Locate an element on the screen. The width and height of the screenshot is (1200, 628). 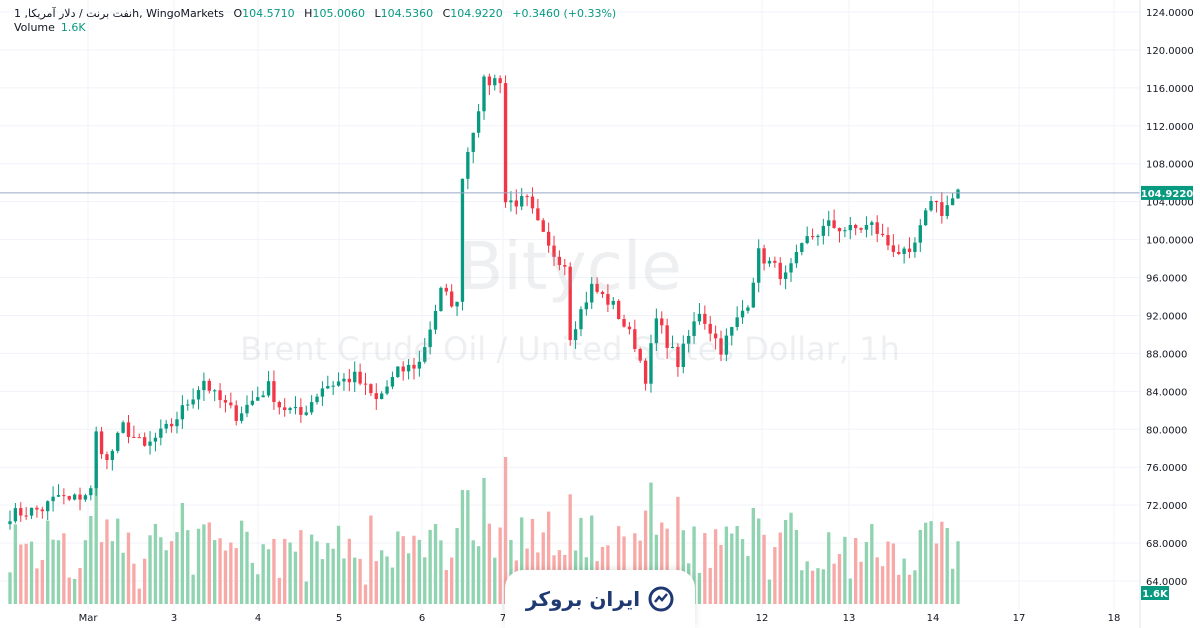
time-tick-label: 6 is located at coordinates (422, 618).